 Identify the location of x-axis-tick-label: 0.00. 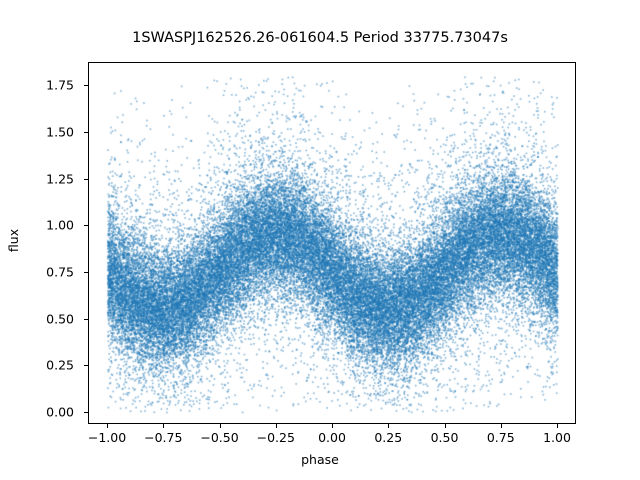
(332, 437).